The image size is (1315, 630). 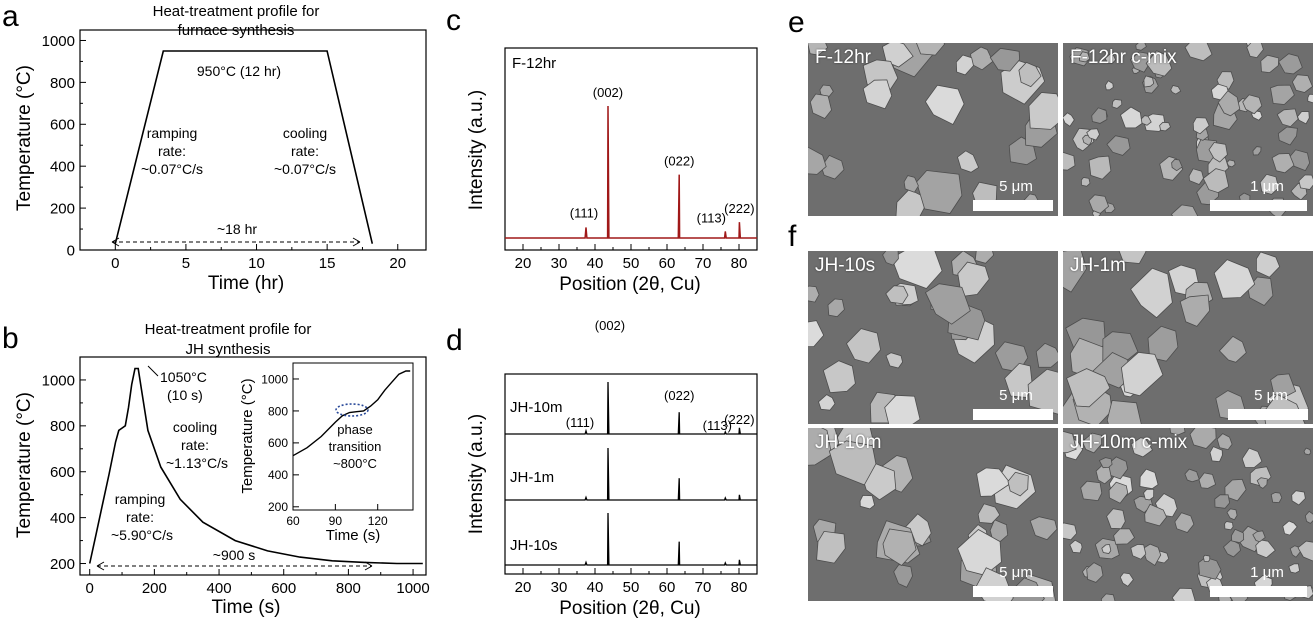 I want to click on panel-a-ramp-l3: ~0.07°C/s, so click(x=172, y=169).